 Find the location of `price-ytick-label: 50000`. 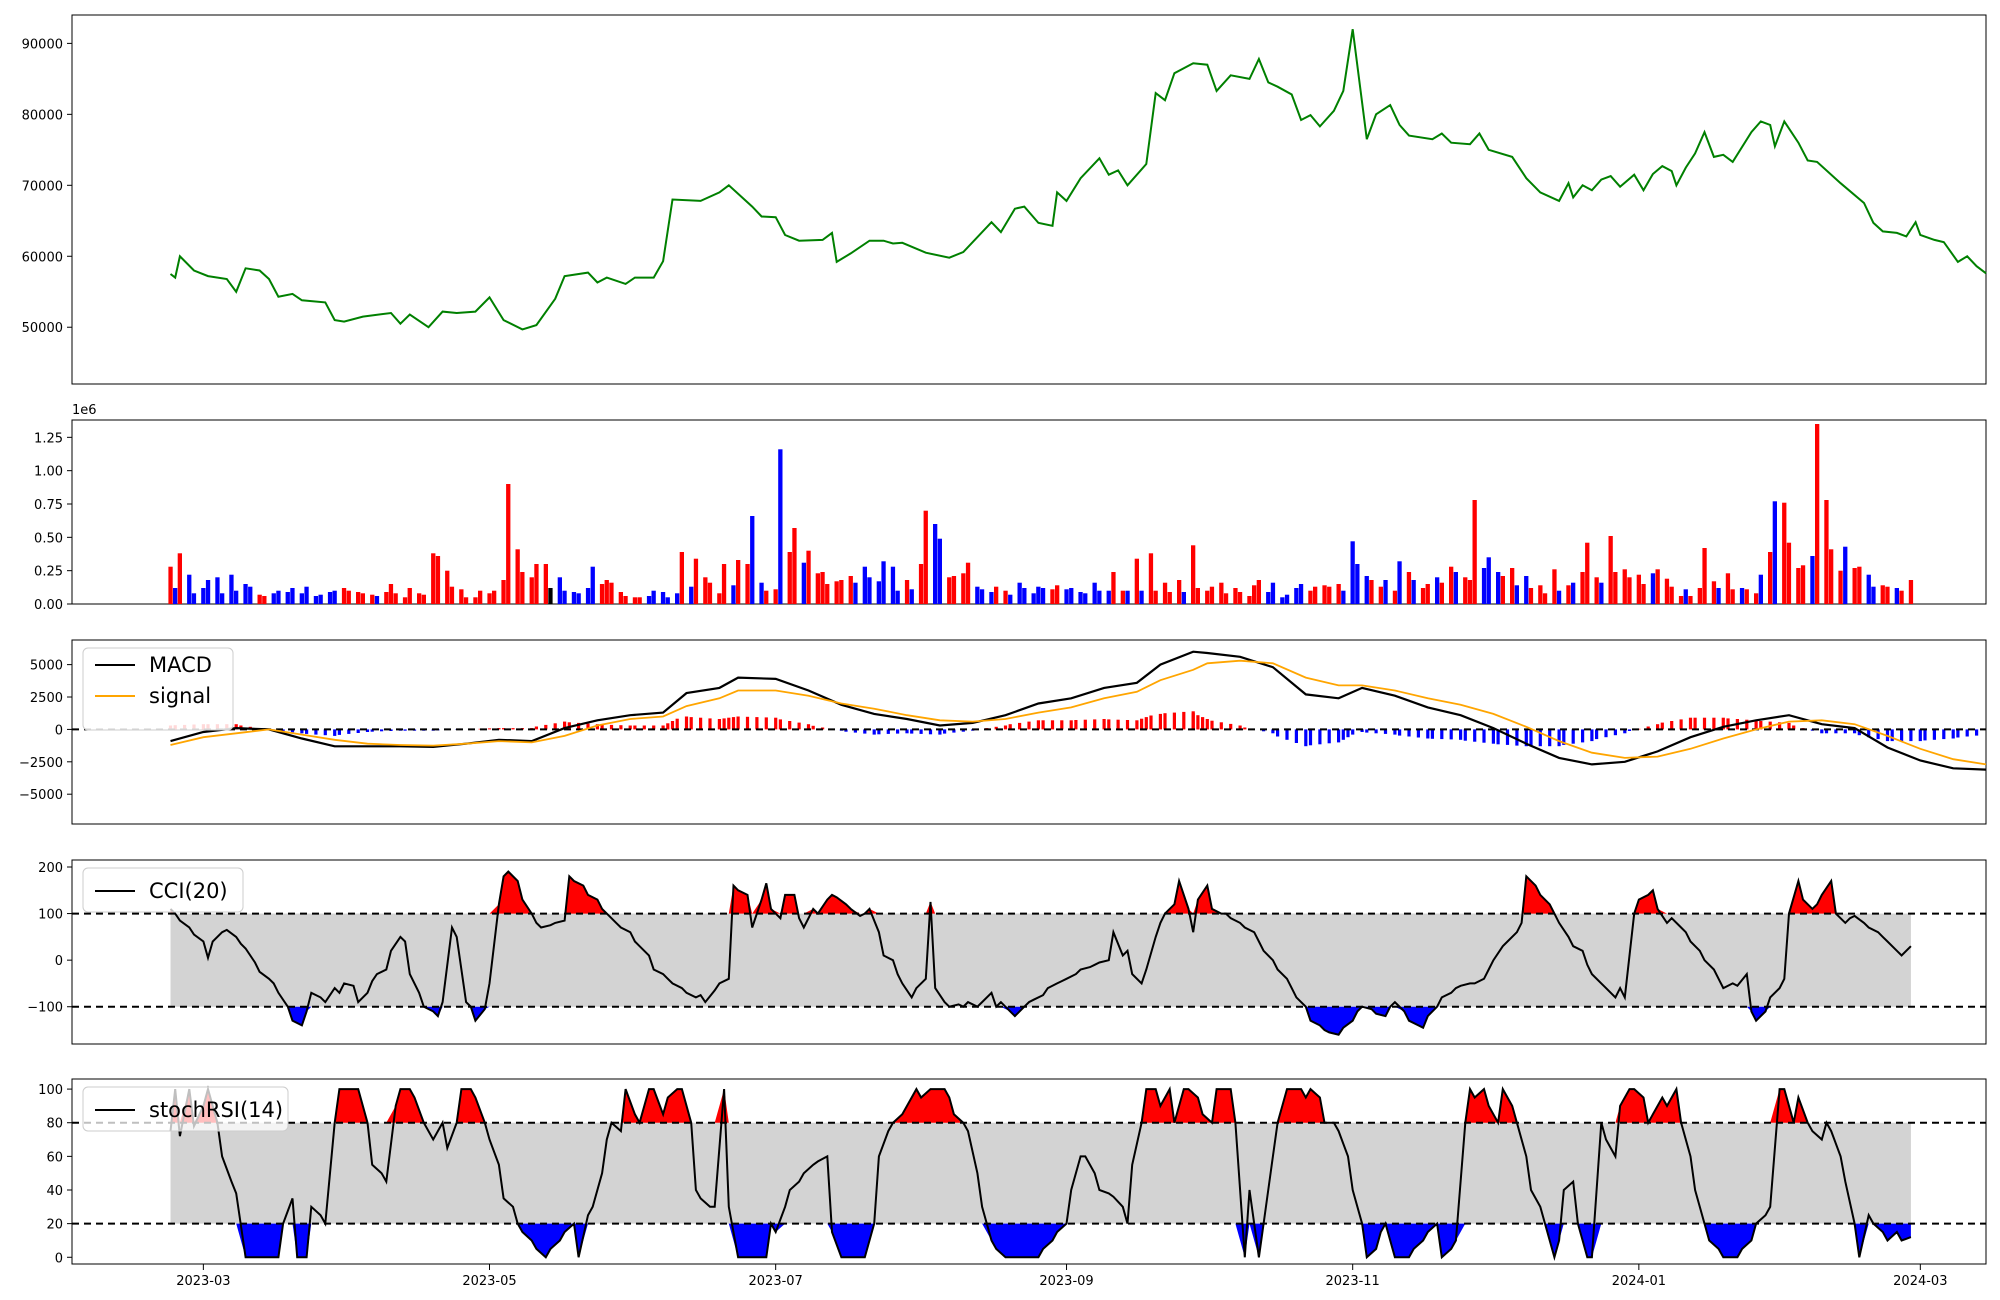

price-ytick-label: 50000 is located at coordinates (42, 328).